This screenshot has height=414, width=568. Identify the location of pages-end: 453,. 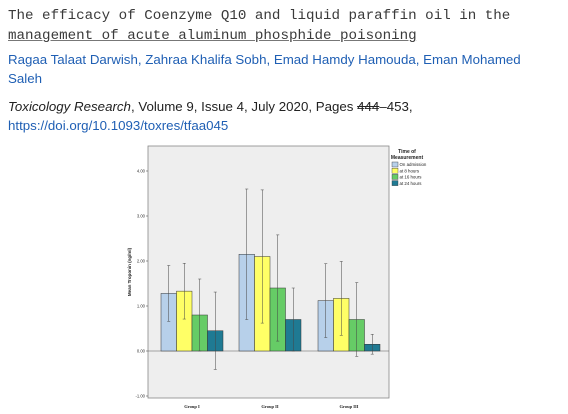
(399, 106).